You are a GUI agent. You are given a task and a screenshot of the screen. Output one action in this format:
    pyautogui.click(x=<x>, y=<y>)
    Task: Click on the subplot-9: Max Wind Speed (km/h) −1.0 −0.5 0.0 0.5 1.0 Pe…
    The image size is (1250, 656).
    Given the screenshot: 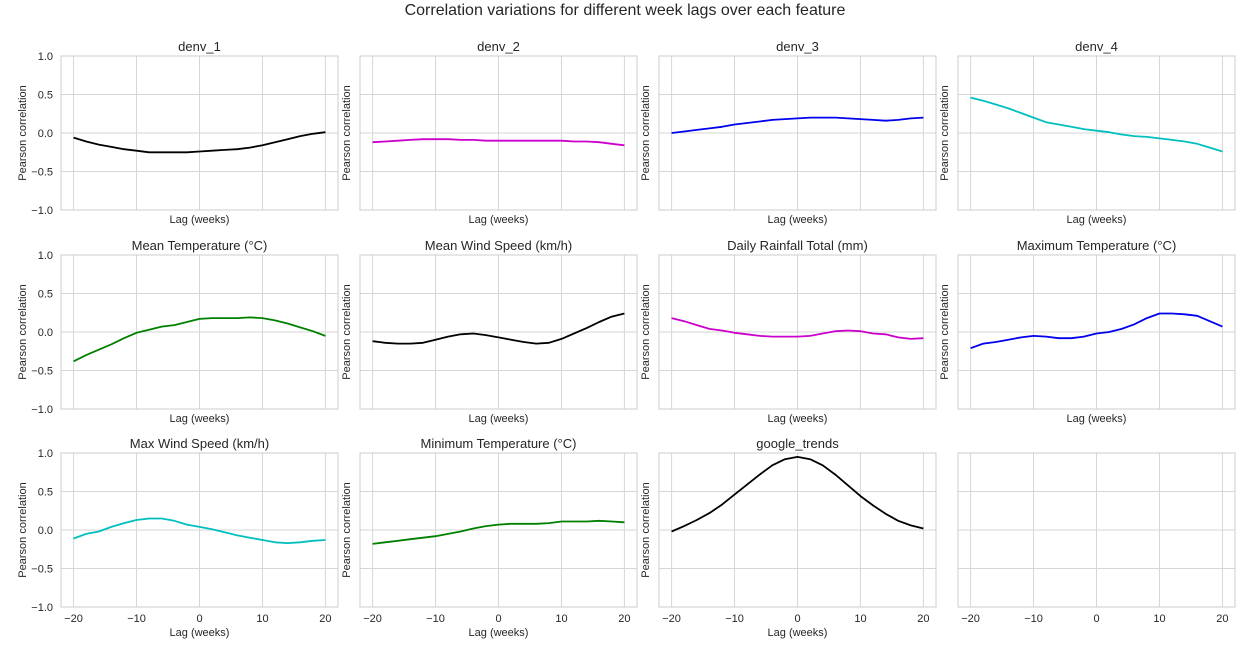 What is the action you would take?
    pyautogui.click(x=178, y=537)
    